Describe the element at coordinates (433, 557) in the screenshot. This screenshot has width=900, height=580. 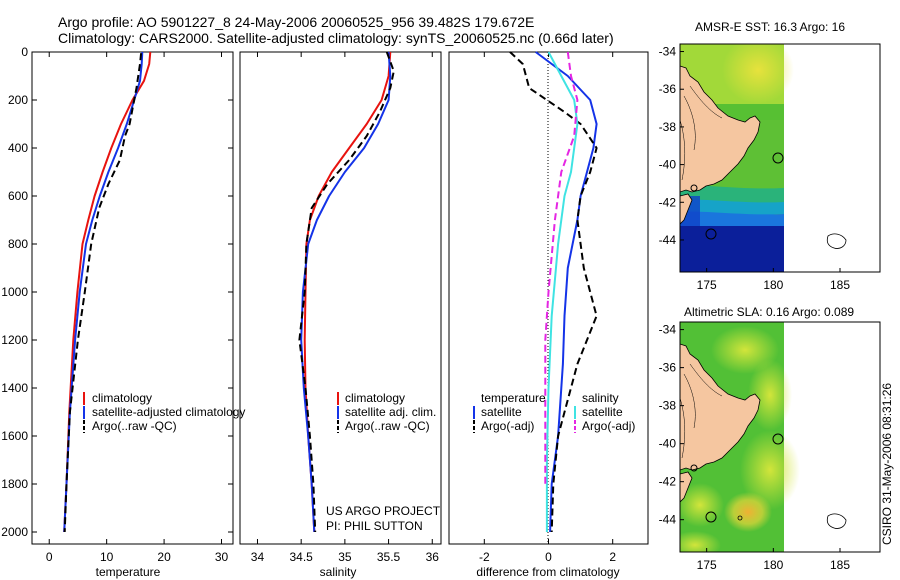
I see `x-tick-label: 36` at that location.